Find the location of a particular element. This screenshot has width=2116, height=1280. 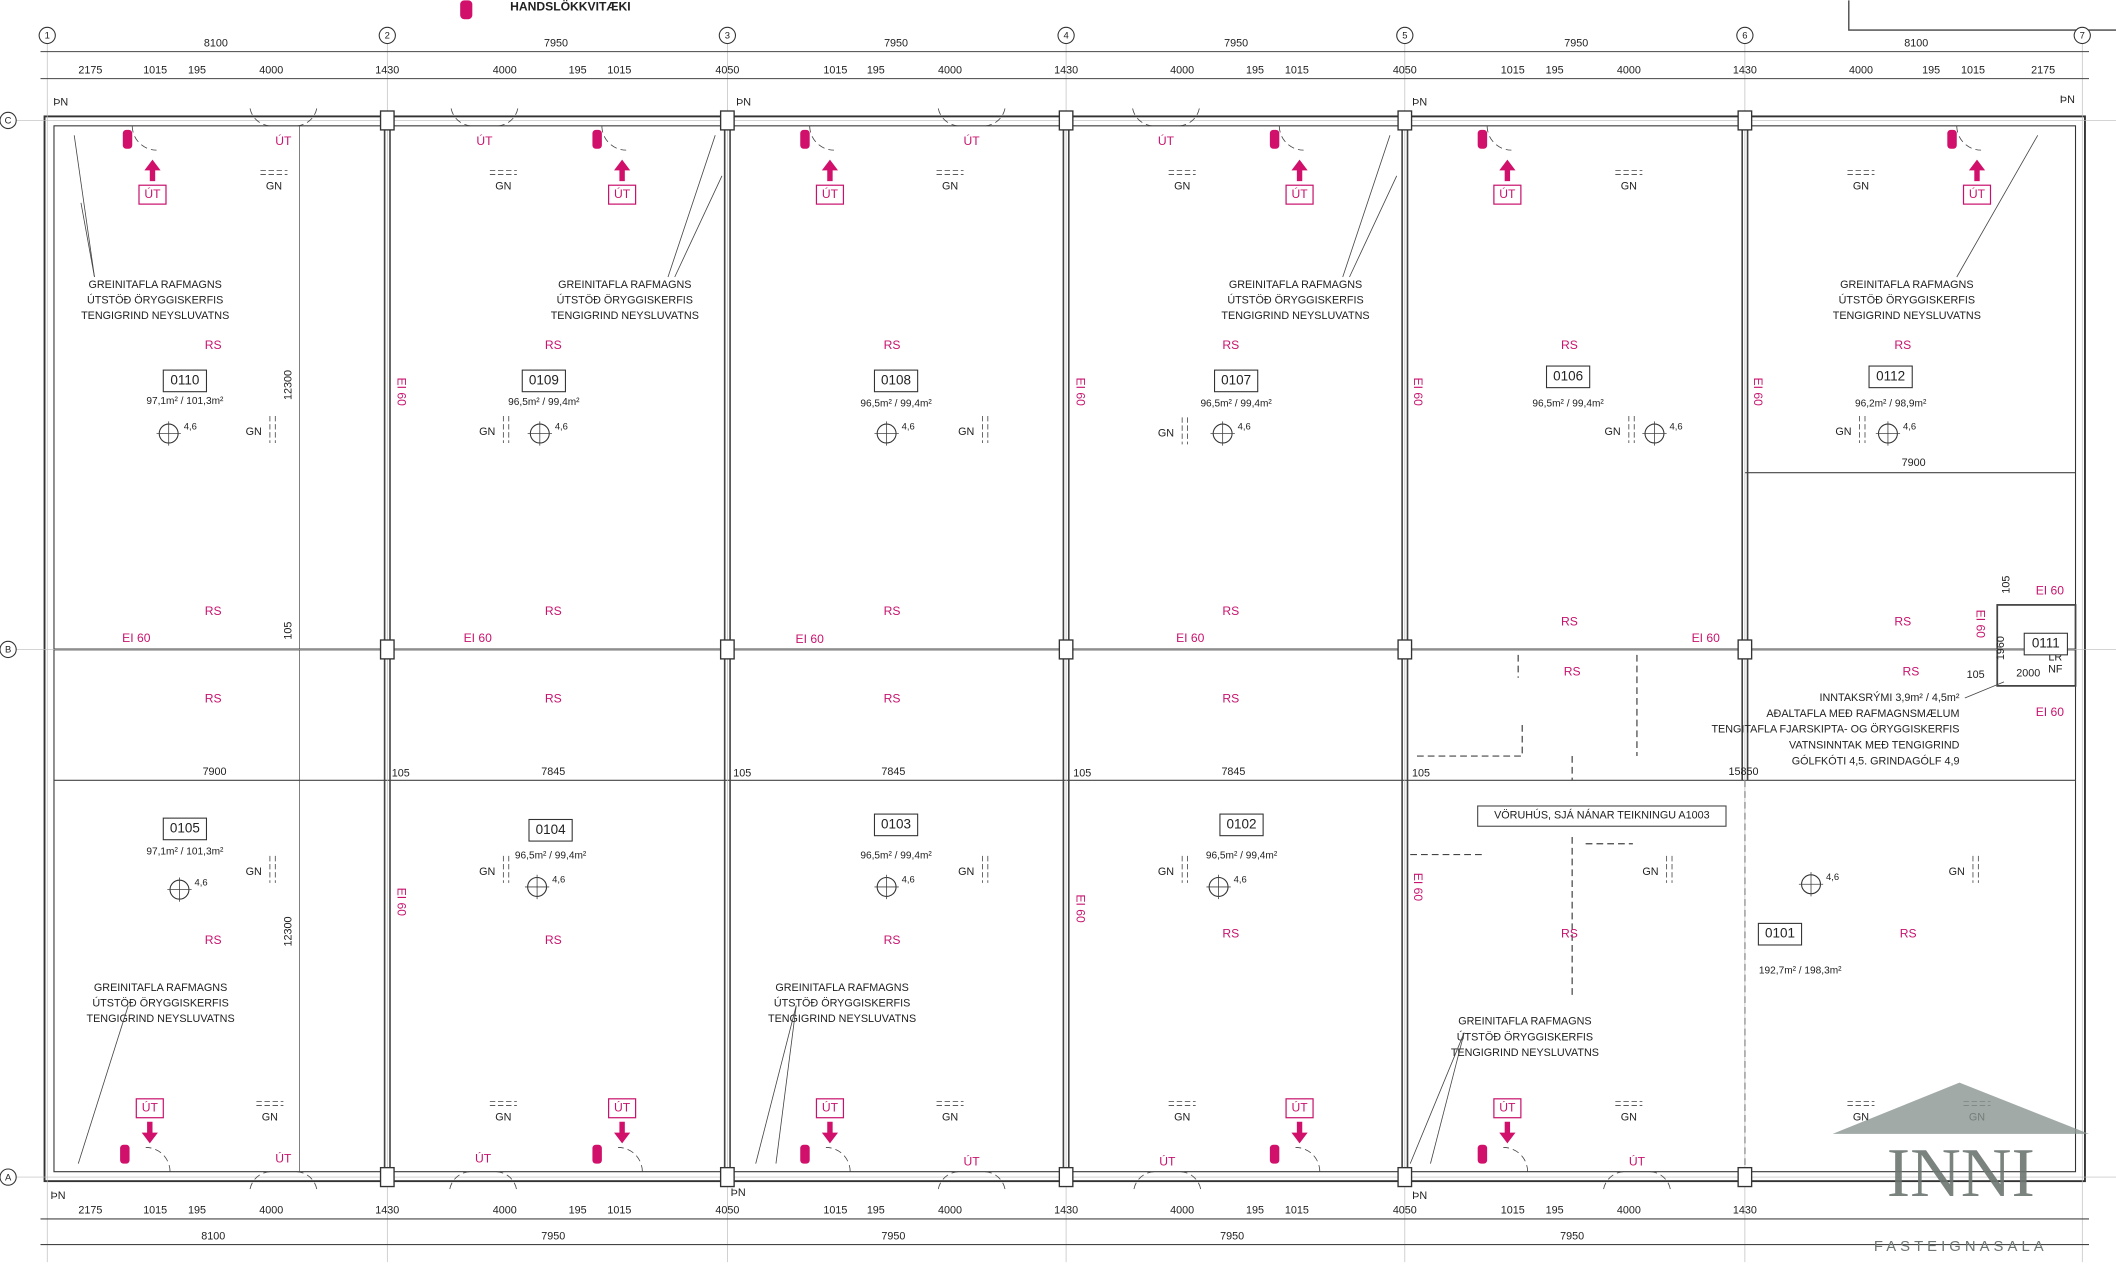

room-number: 0107 is located at coordinates (1236, 379).